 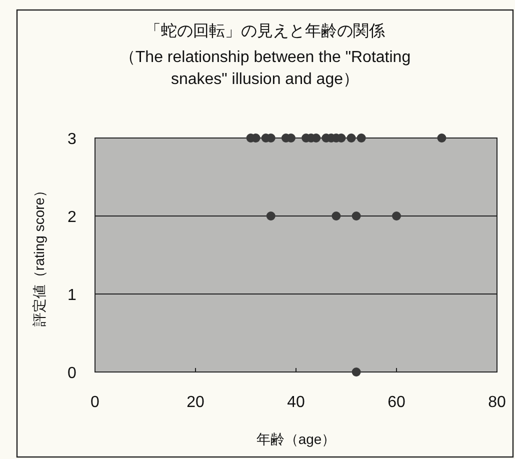 What do you see at coordinates (39, 255) in the screenshot?
I see `y-axis-title: 評定値（rating score）` at bounding box center [39, 255].